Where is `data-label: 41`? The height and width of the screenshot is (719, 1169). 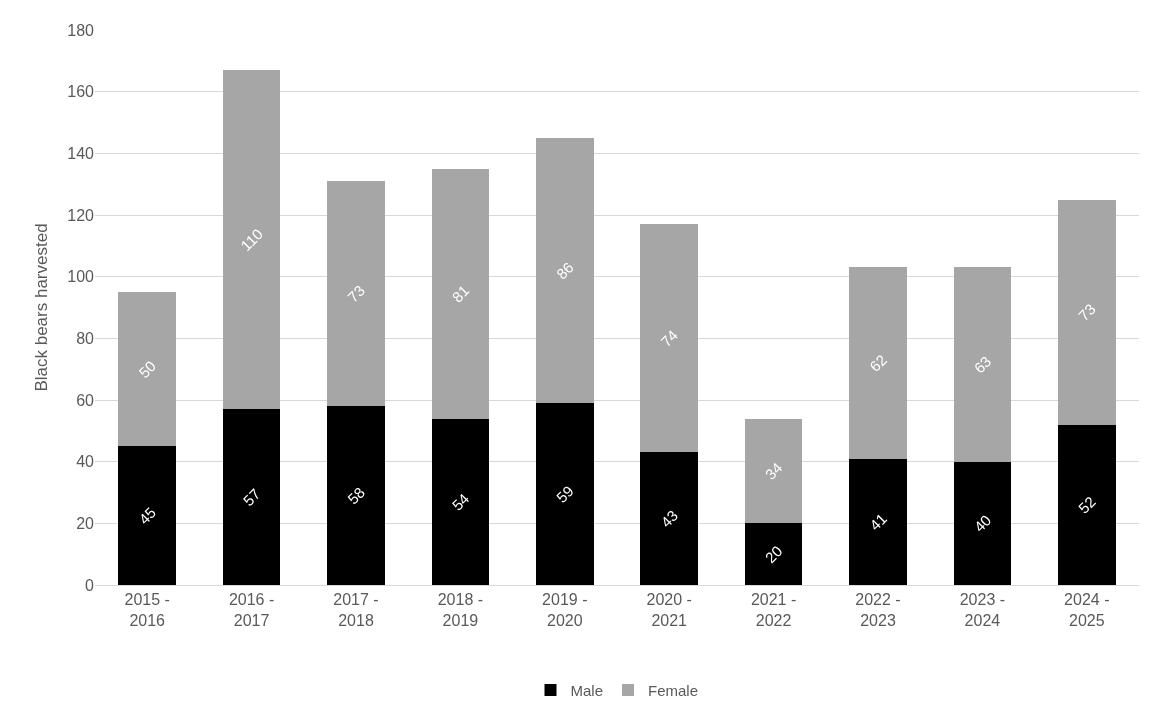 data-label: 41 is located at coordinates (878, 521).